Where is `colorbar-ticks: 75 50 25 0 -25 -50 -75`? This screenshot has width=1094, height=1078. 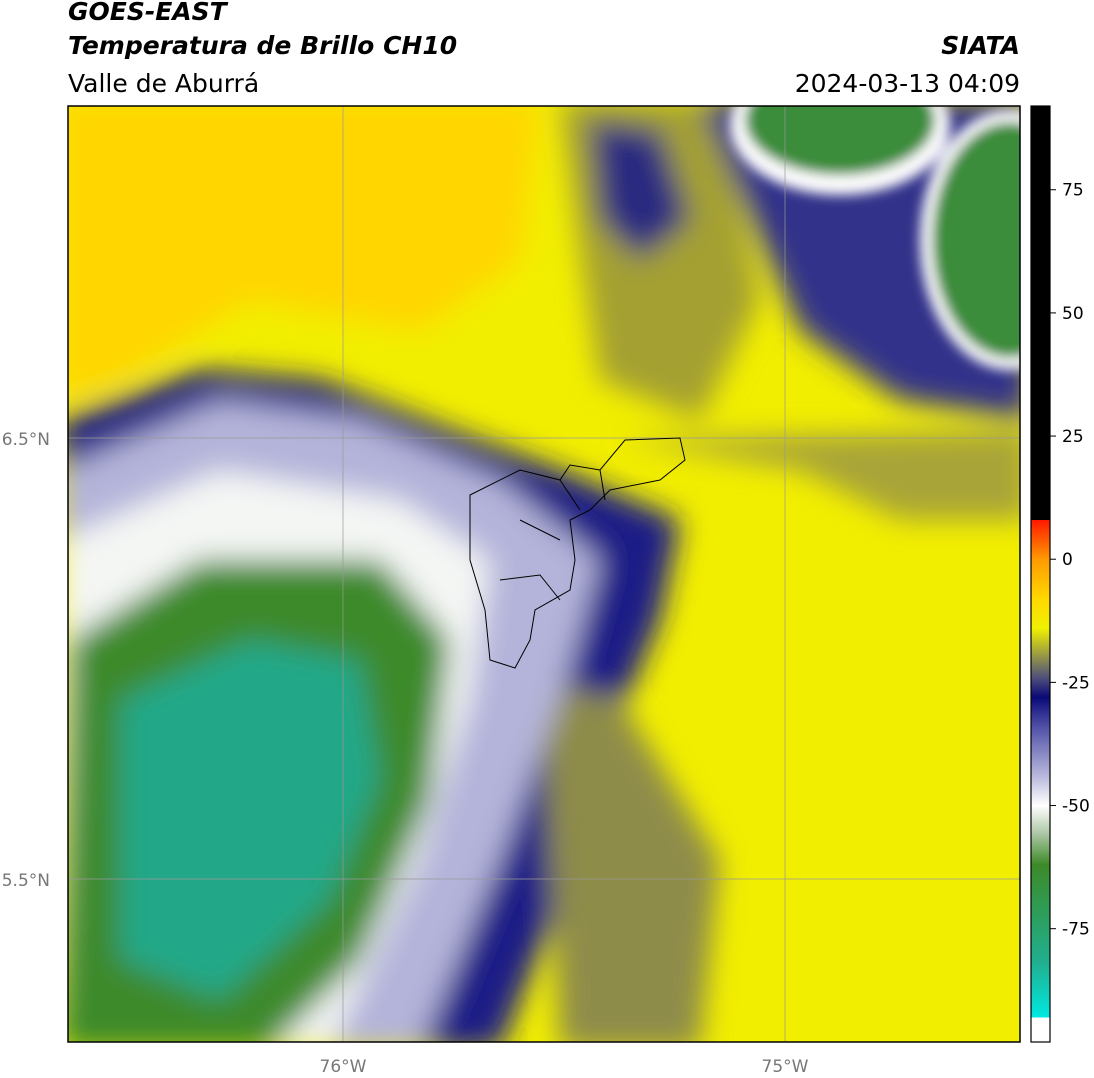 colorbar-ticks: 75 50 25 0 -25 -50 -75 is located at coordinates (1070, 560).